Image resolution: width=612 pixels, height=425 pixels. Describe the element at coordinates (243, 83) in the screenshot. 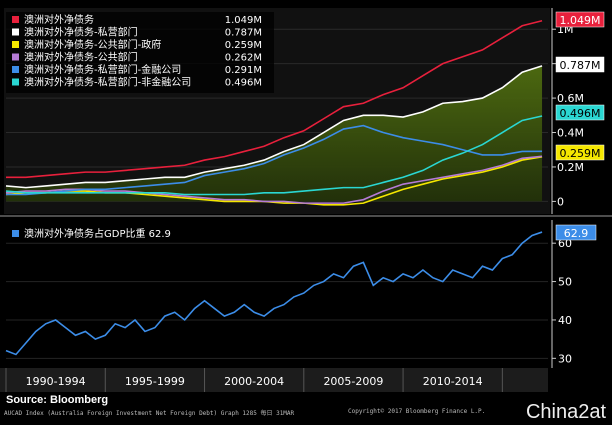

I see `legend-value-5: 0.496M` at that location.